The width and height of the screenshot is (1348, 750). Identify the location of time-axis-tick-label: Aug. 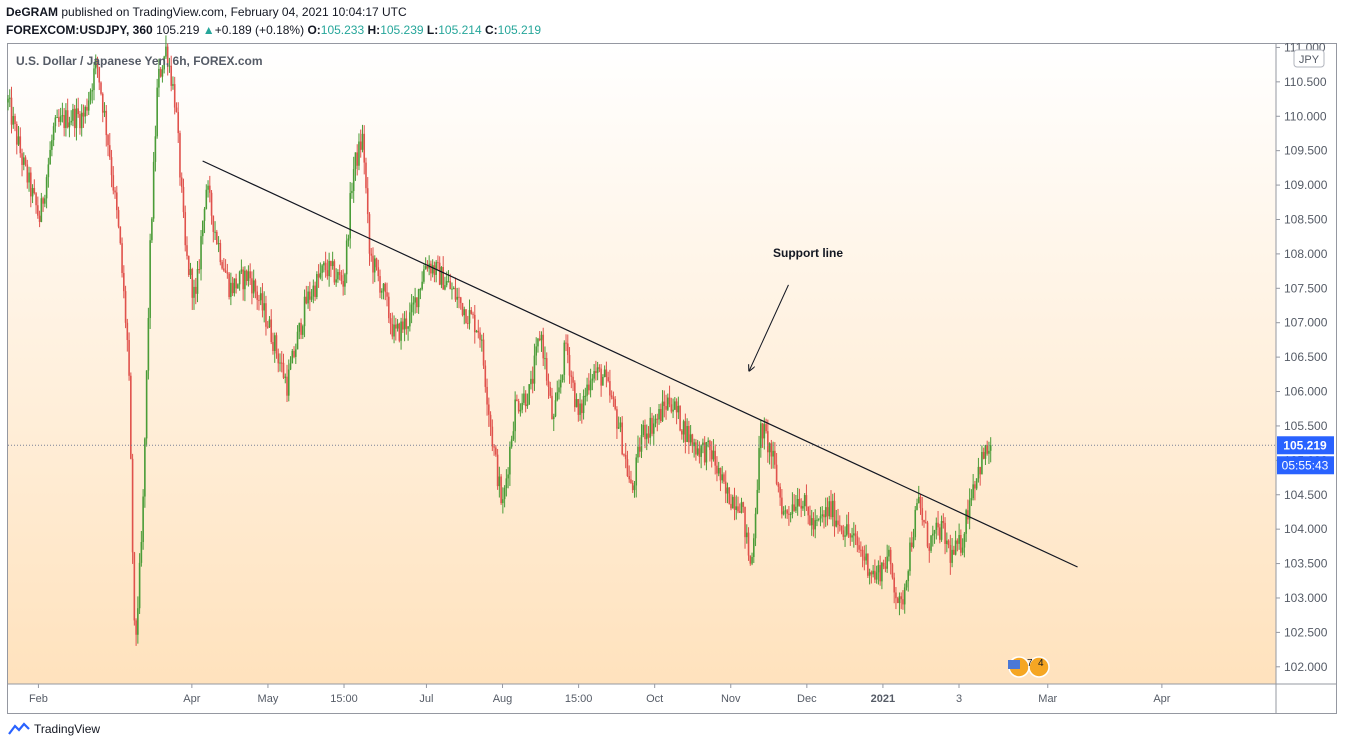
(503, 699).